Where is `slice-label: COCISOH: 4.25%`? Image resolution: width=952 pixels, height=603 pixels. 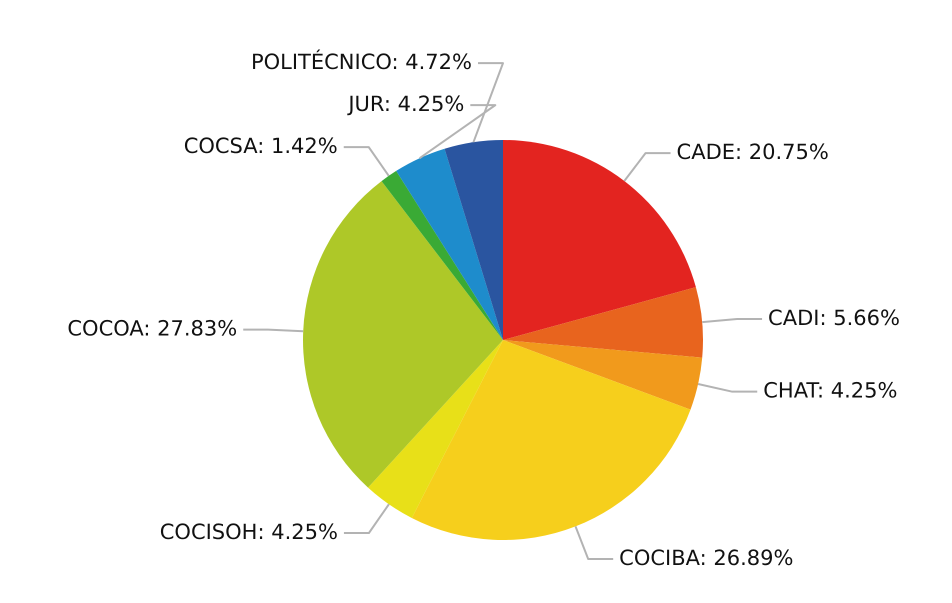
slice-label: COCISOH: 4.25% is located at coordinates (249, 532).